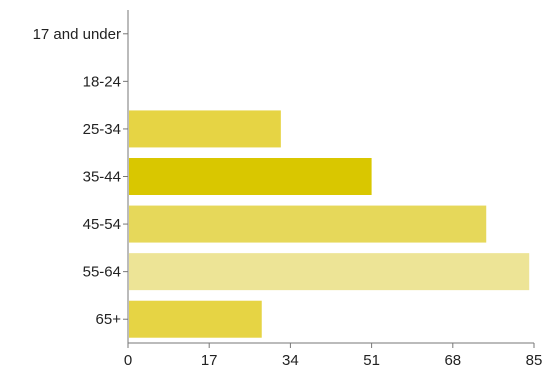  What do you see at coordinates (80, 177) in the screenshot?
I see `y-tick-labels-group: 17 and under 18-24 25-34 35-44 45-54 55-64 65+` at bounding box center [80, 177].